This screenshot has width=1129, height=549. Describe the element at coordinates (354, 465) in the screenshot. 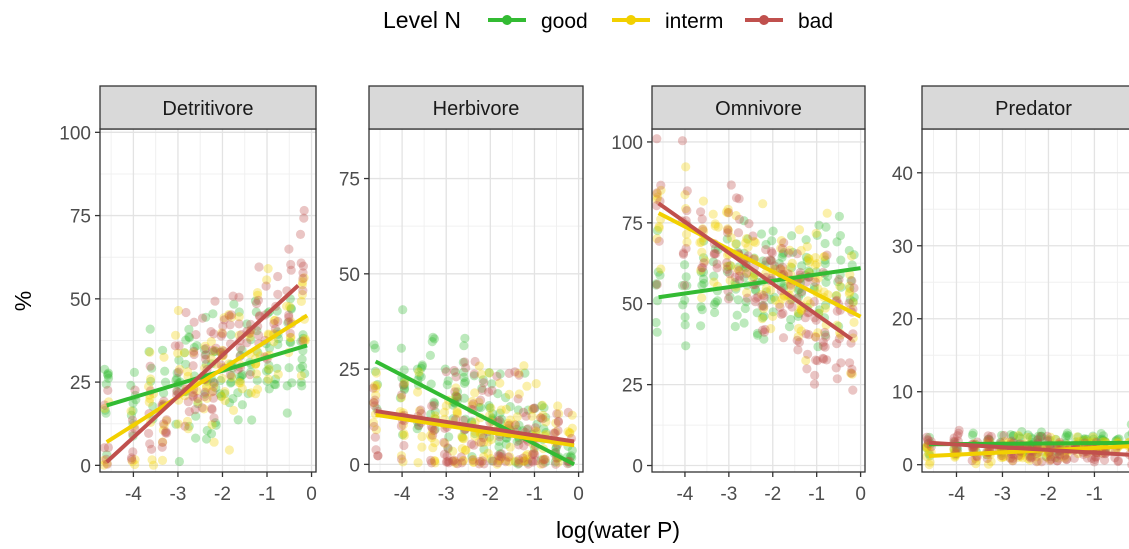

I see `y-tick-label: 0` at that location.